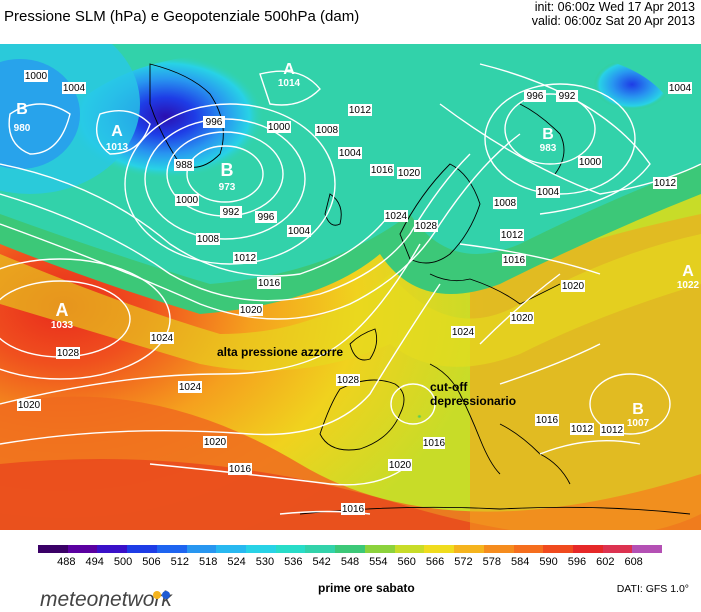 The image size is (701, 612). What do you see at coordinates (350, 562) in the screenshot?
I see `colorbar-tick-label: 548` at bounding box center [350, 562].